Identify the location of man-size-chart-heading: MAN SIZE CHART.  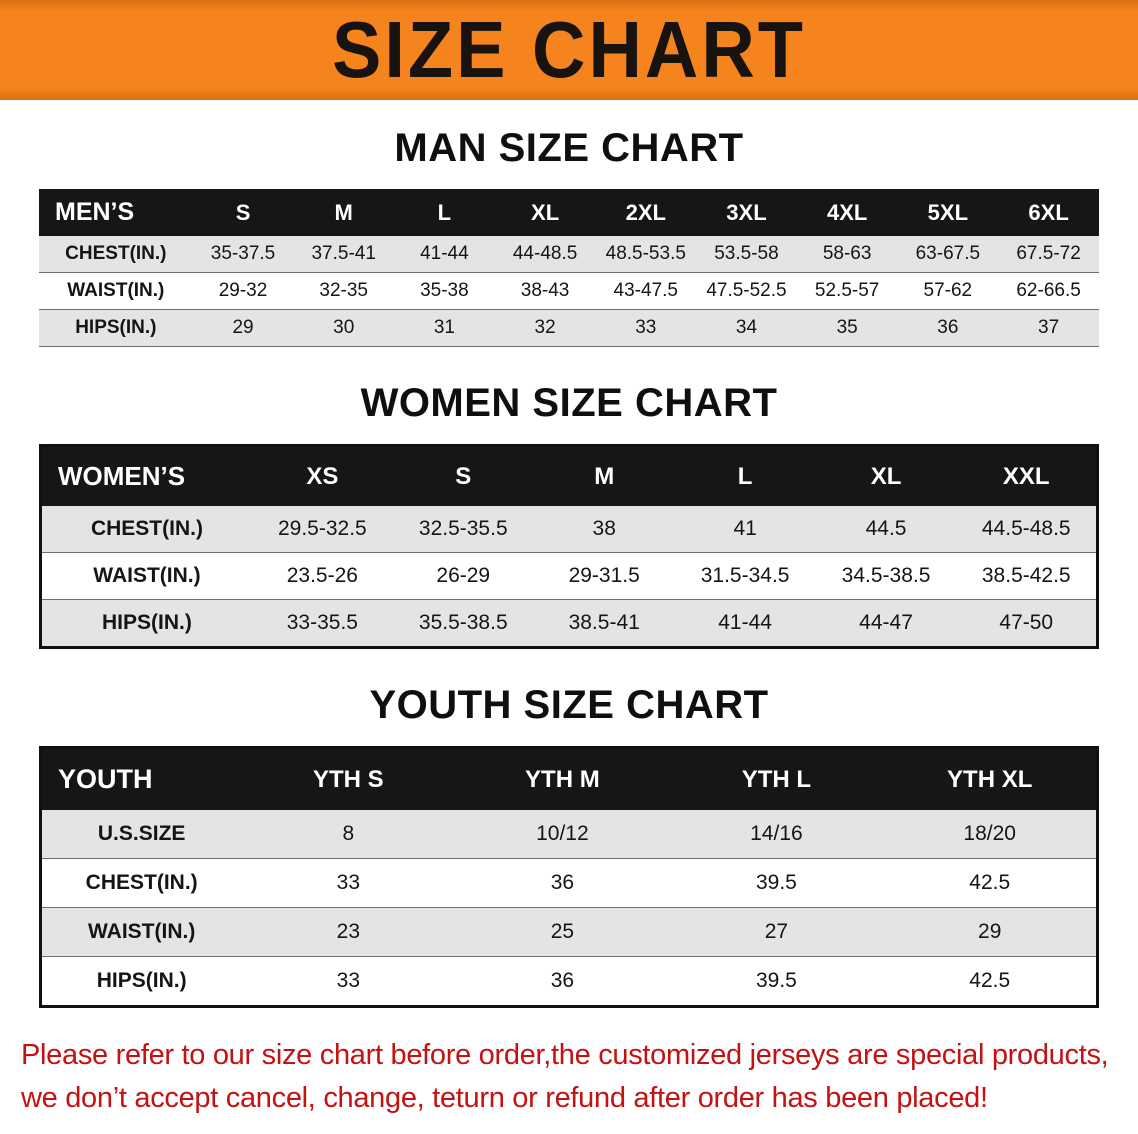
(569, 148).